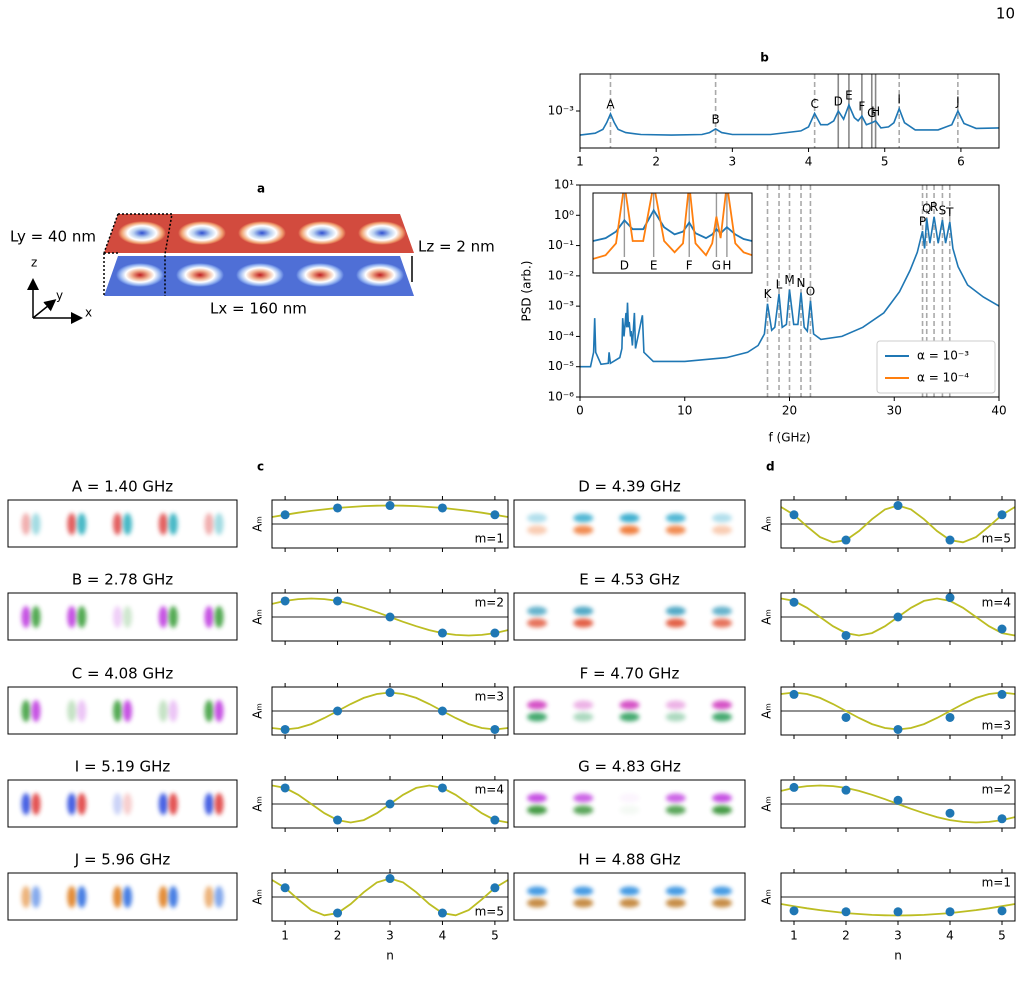 The image size is (1025, 984). Describe the element at coordinates (34, 263) in the screenshot. I see `axis-name: z` at that location.